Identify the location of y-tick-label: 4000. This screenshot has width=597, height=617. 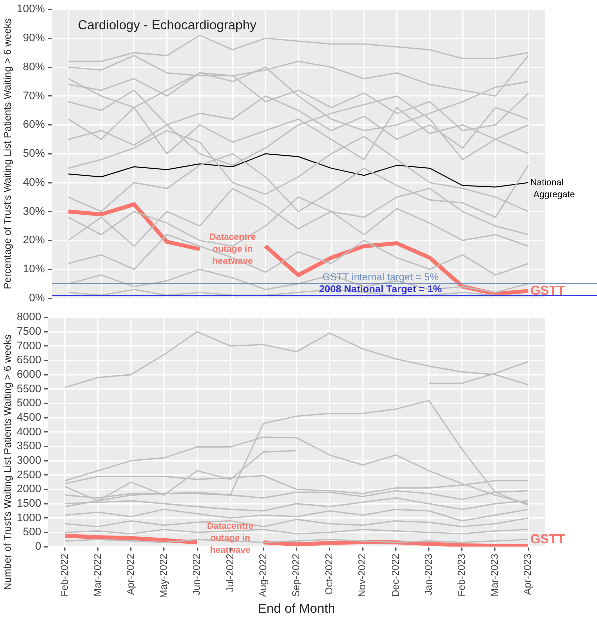
(29, 432).